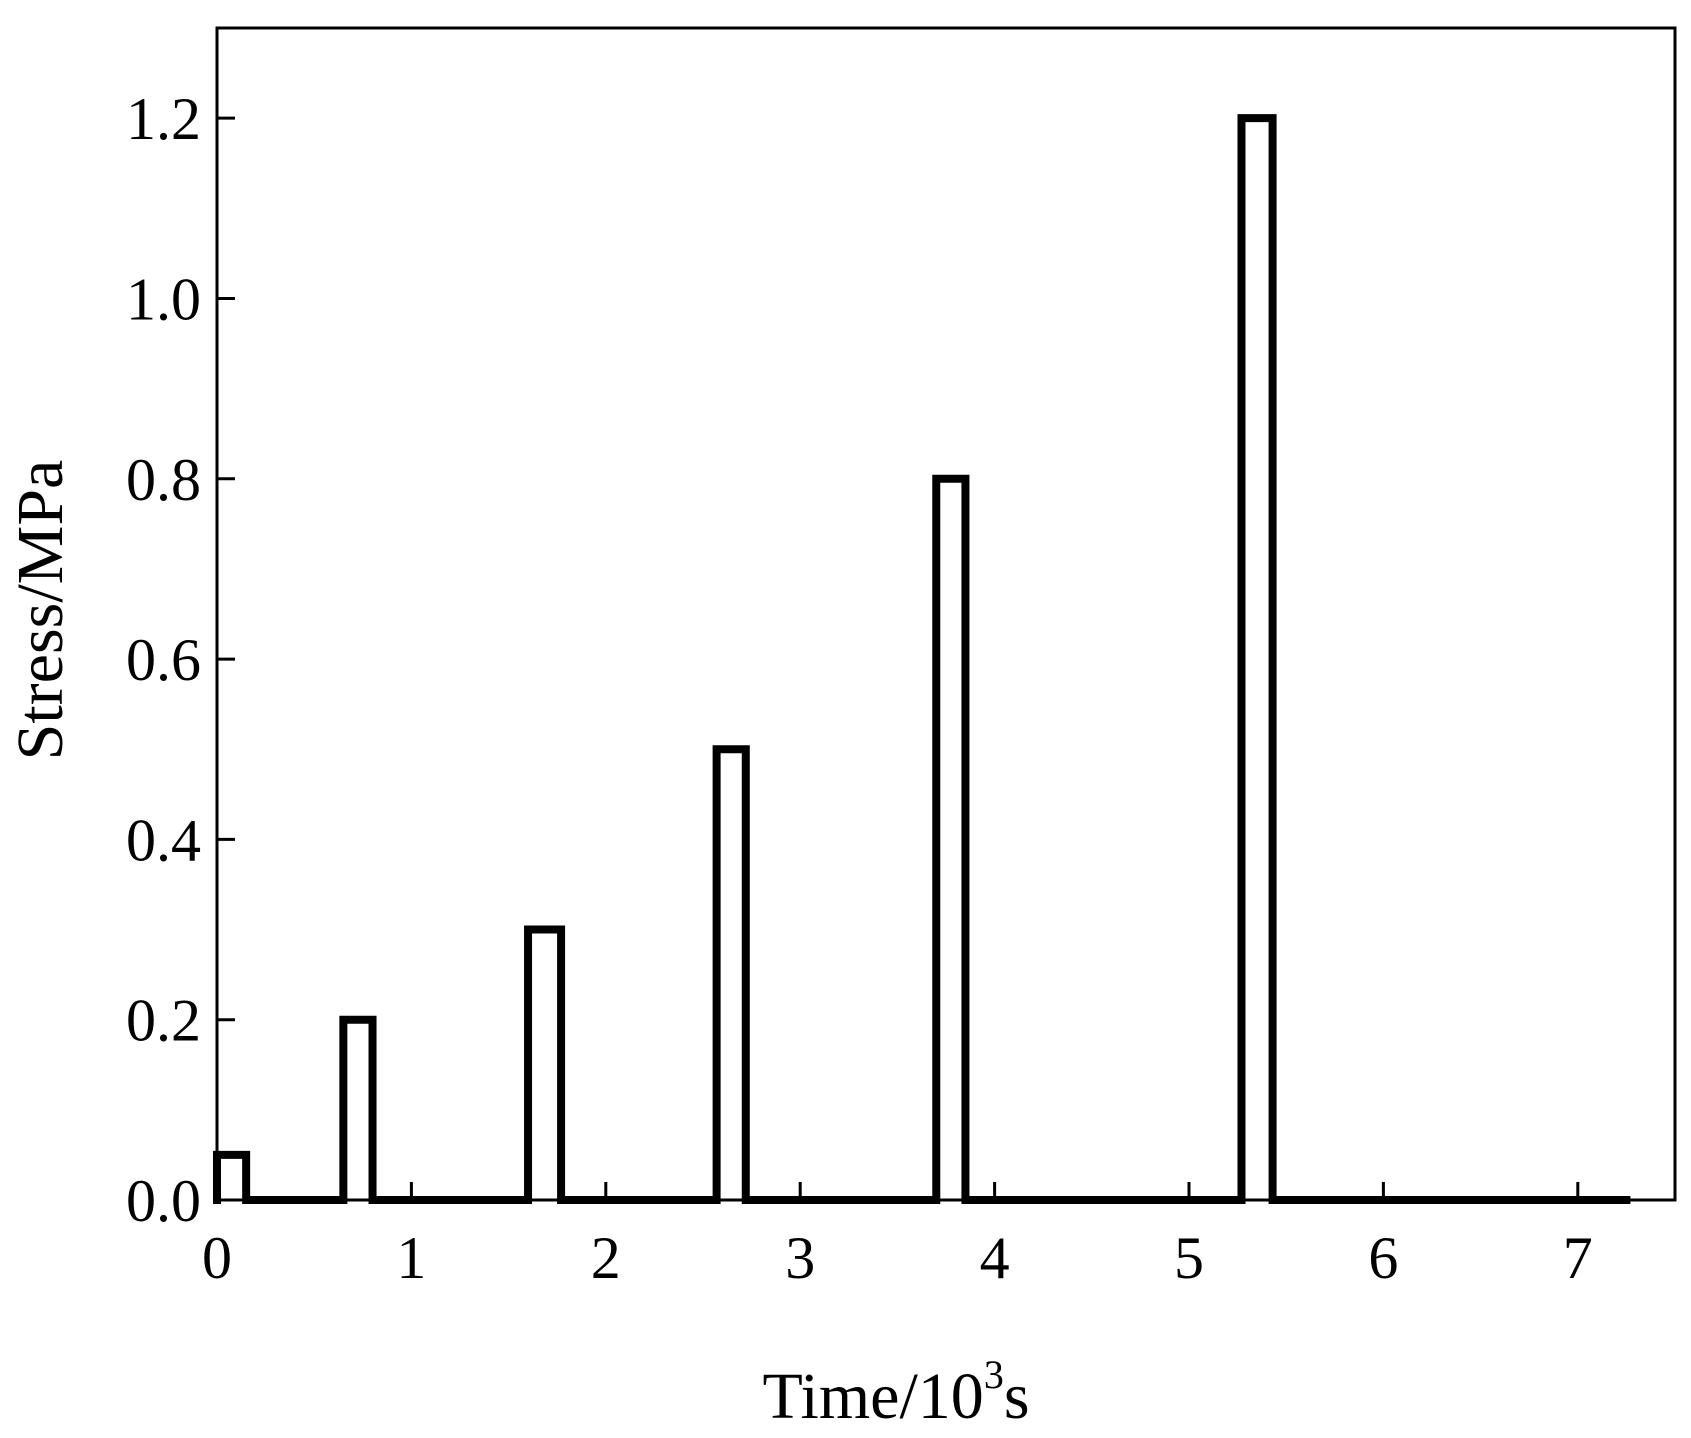 Image resolution: width=1691 pixels, height=1438 pixels. I want to click on x-axis-title-main: Time/10, so click(873, 1396).